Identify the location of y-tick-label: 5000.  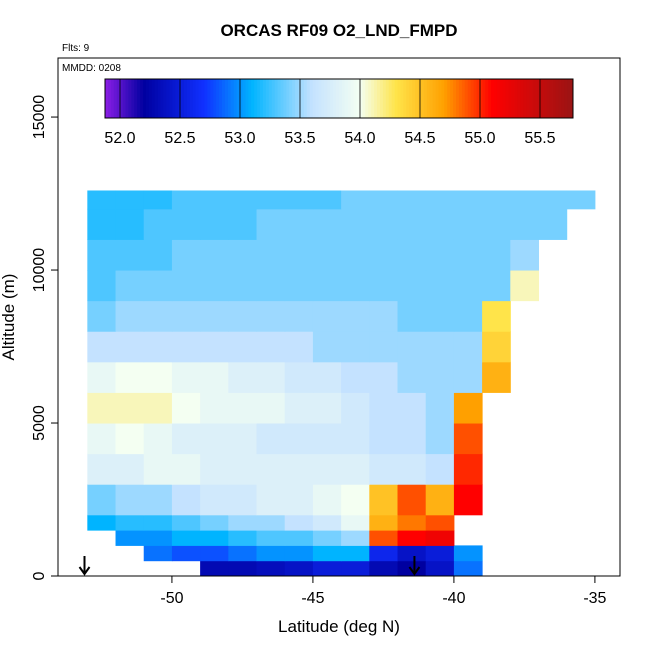
(39, 423).